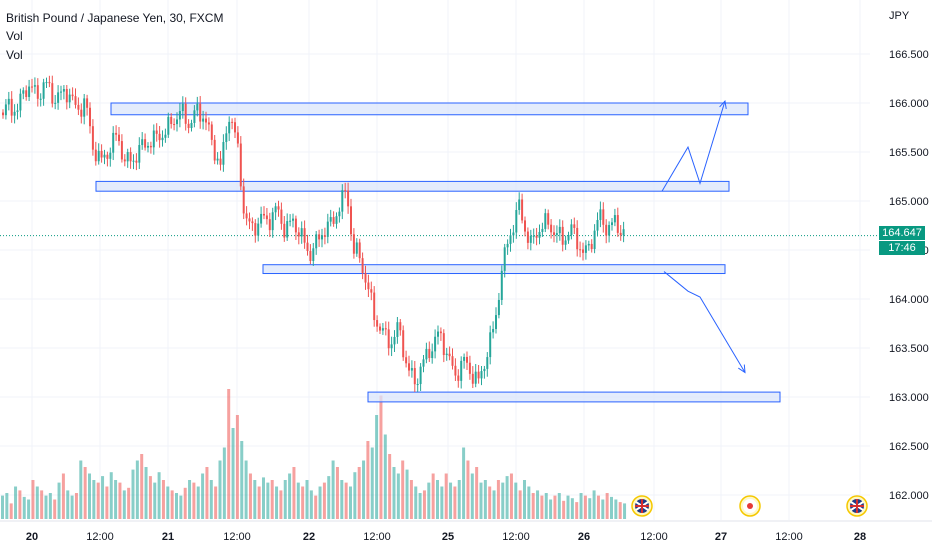  Describe the element at coordinates (909, 55) in the screenshot. I see `y-tick-label: 166.500` at that location.